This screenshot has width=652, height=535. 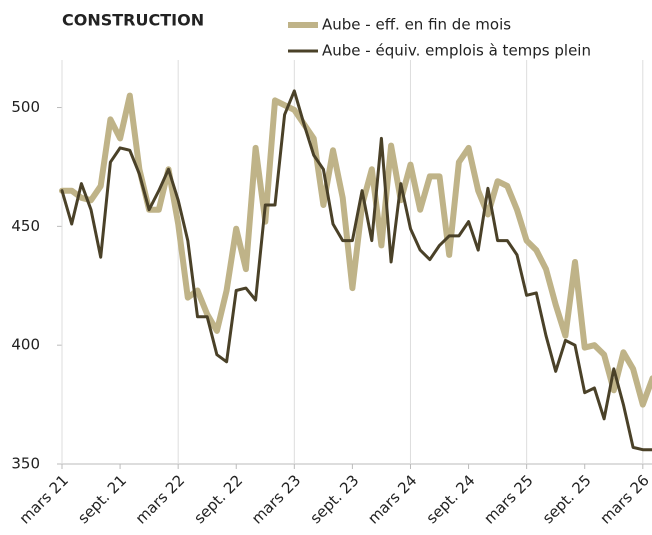 What do you see at coordinates (416, 25) in the screenshot?
I see `legend-label: Aube - eff. en fin de mois` at bounding box center [416, 25].